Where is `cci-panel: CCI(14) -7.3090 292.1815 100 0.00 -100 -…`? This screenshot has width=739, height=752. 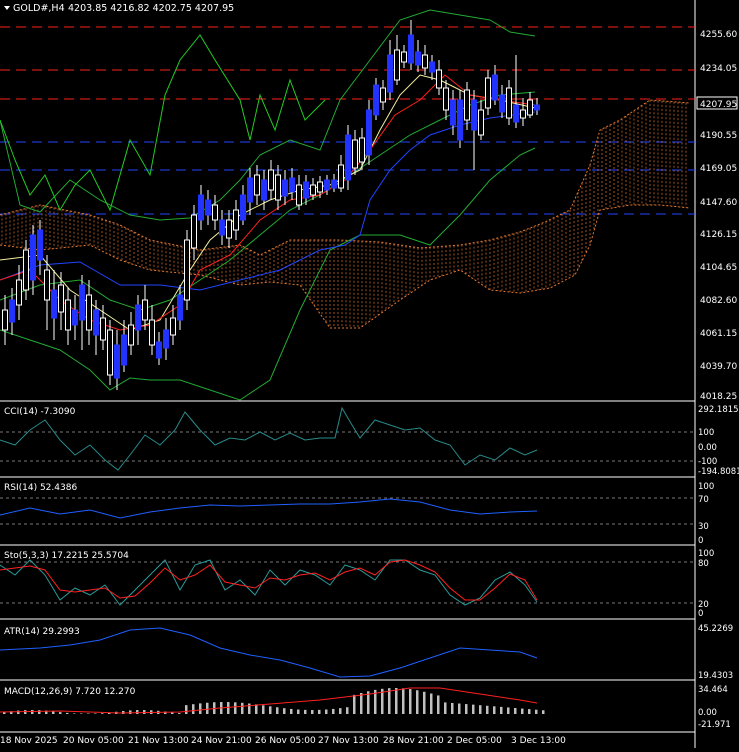
cci-panel: CCI(14) -7.3090 292.1815 100 0.00 -100 -… is located at coordinates (369, 441).